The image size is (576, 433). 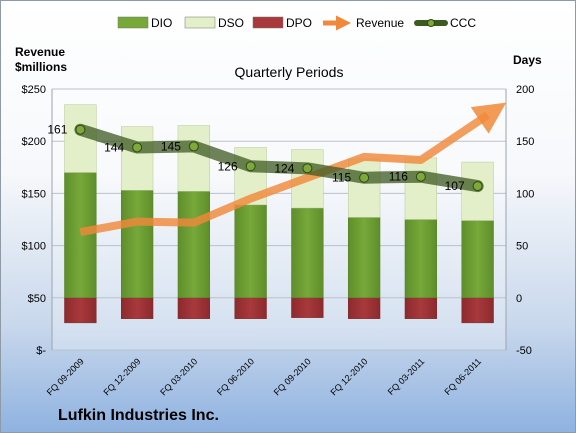 I want to click on legend-marker-ccc, so click(x=431, y=23).